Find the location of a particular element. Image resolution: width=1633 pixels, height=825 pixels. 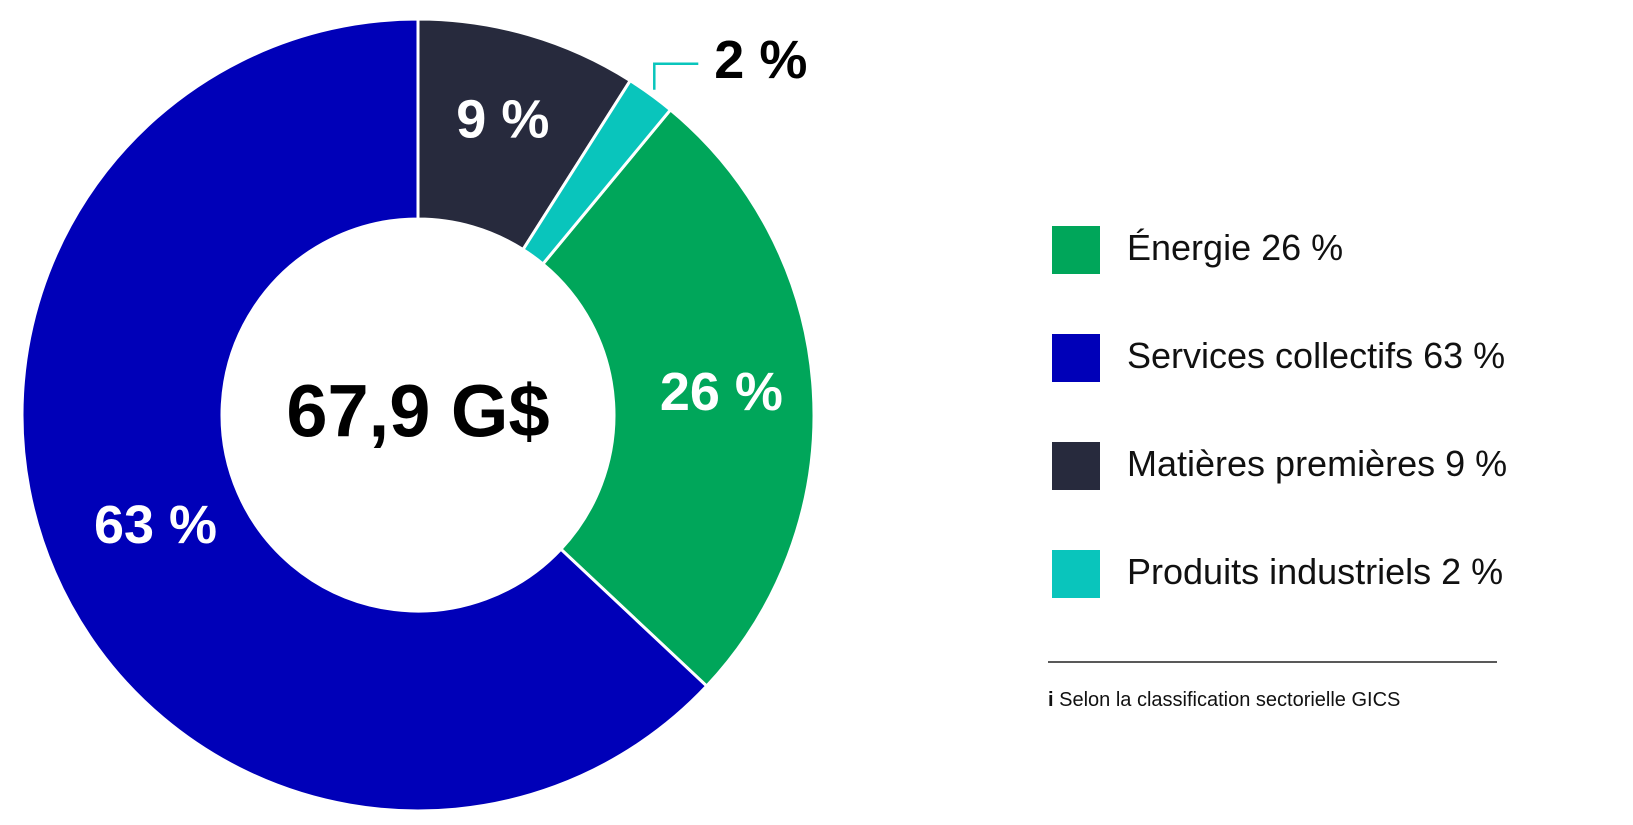

legend-value: 26 % is located at coordinates (1302, 247).